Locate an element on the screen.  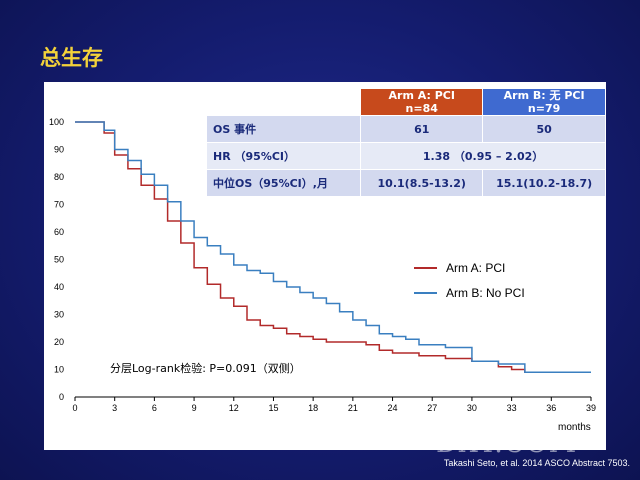
table-row: HR （95%CI） 1.38 （0.95 – 2.02） is located at coordinates (405, 156).